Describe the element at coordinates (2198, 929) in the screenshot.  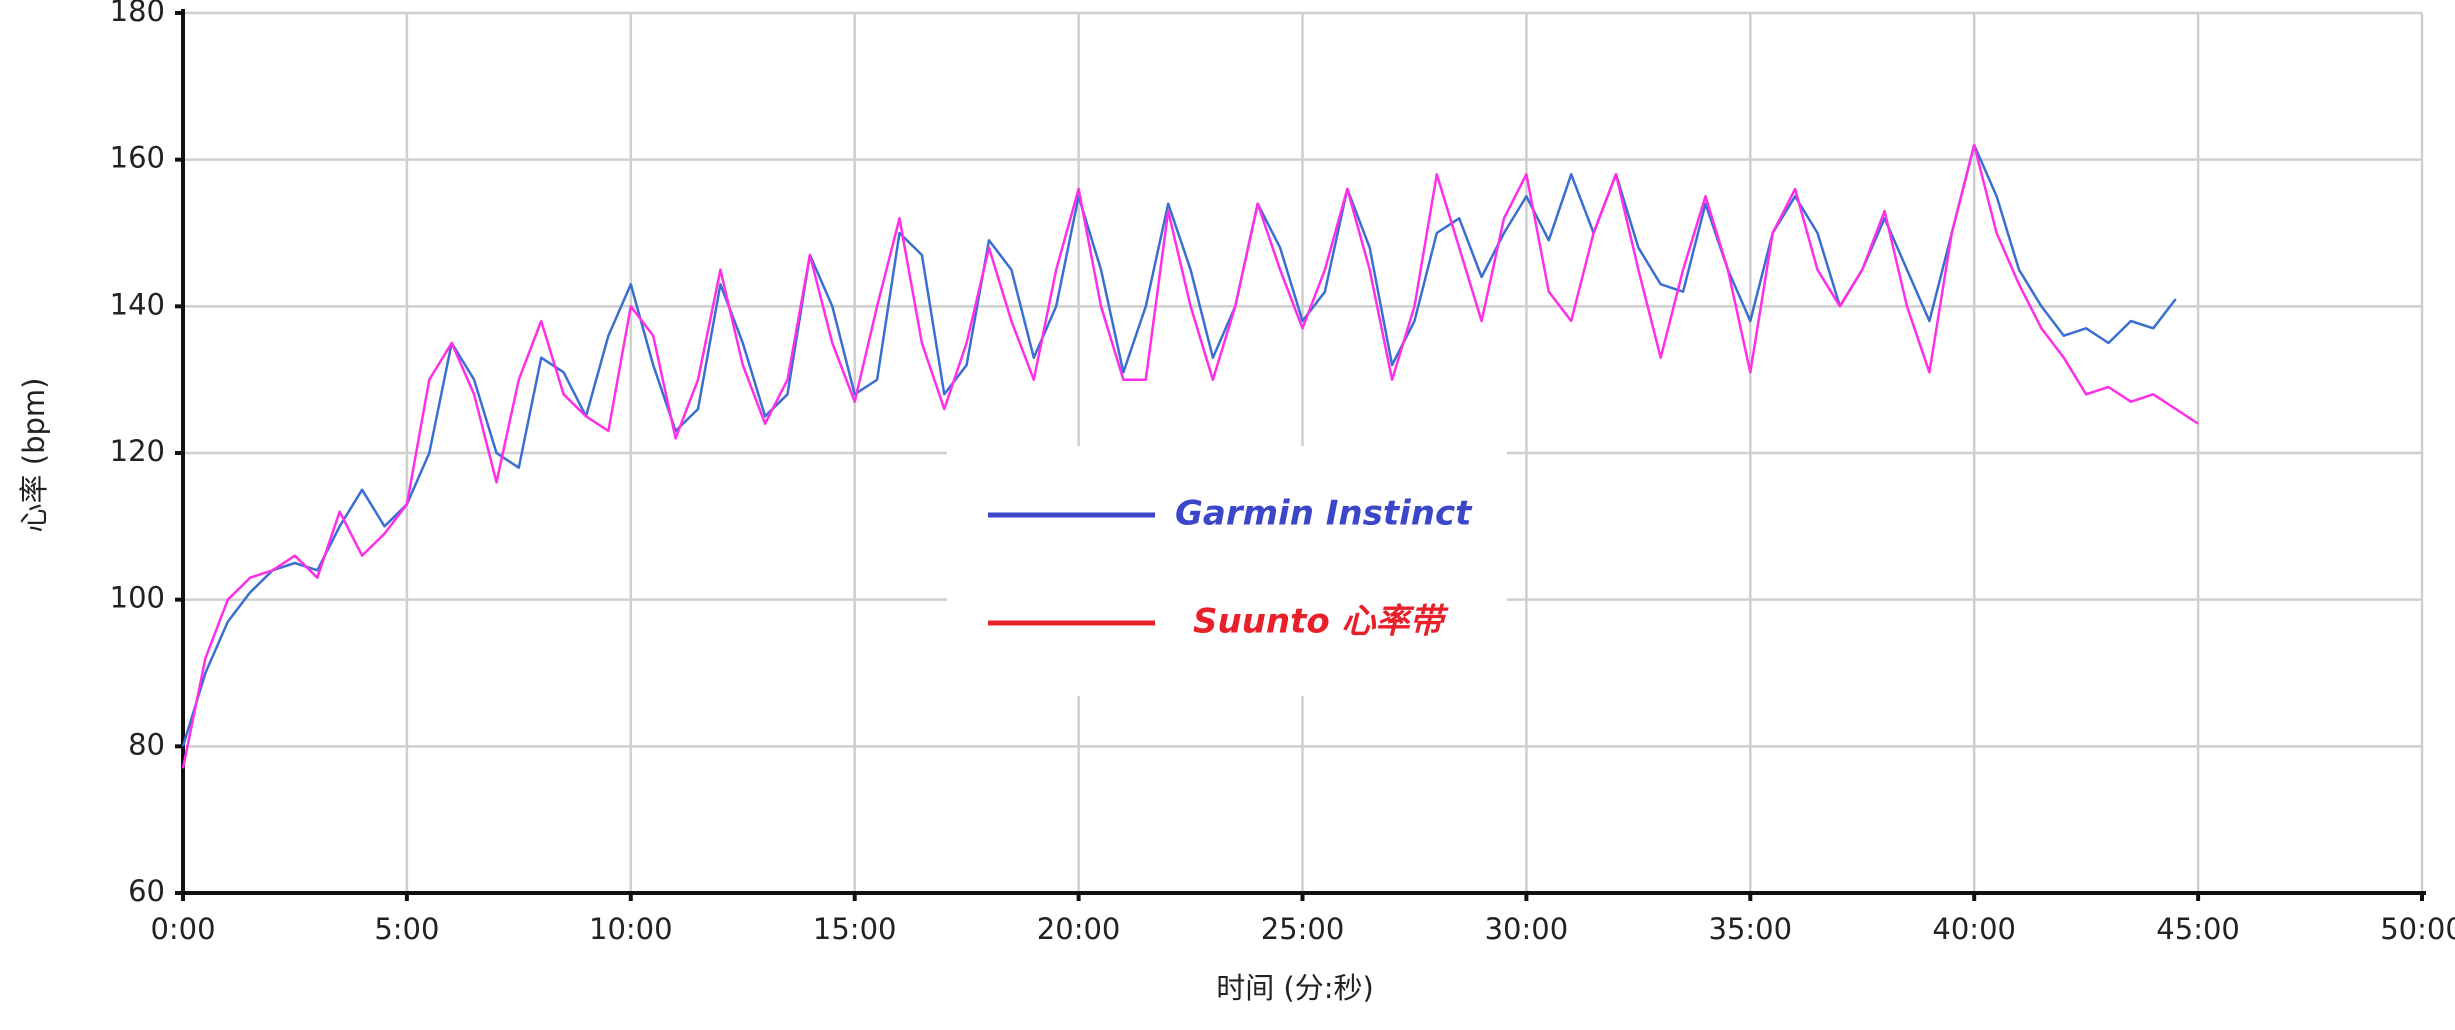
I see `x-tick-label: 45:00` at that location.